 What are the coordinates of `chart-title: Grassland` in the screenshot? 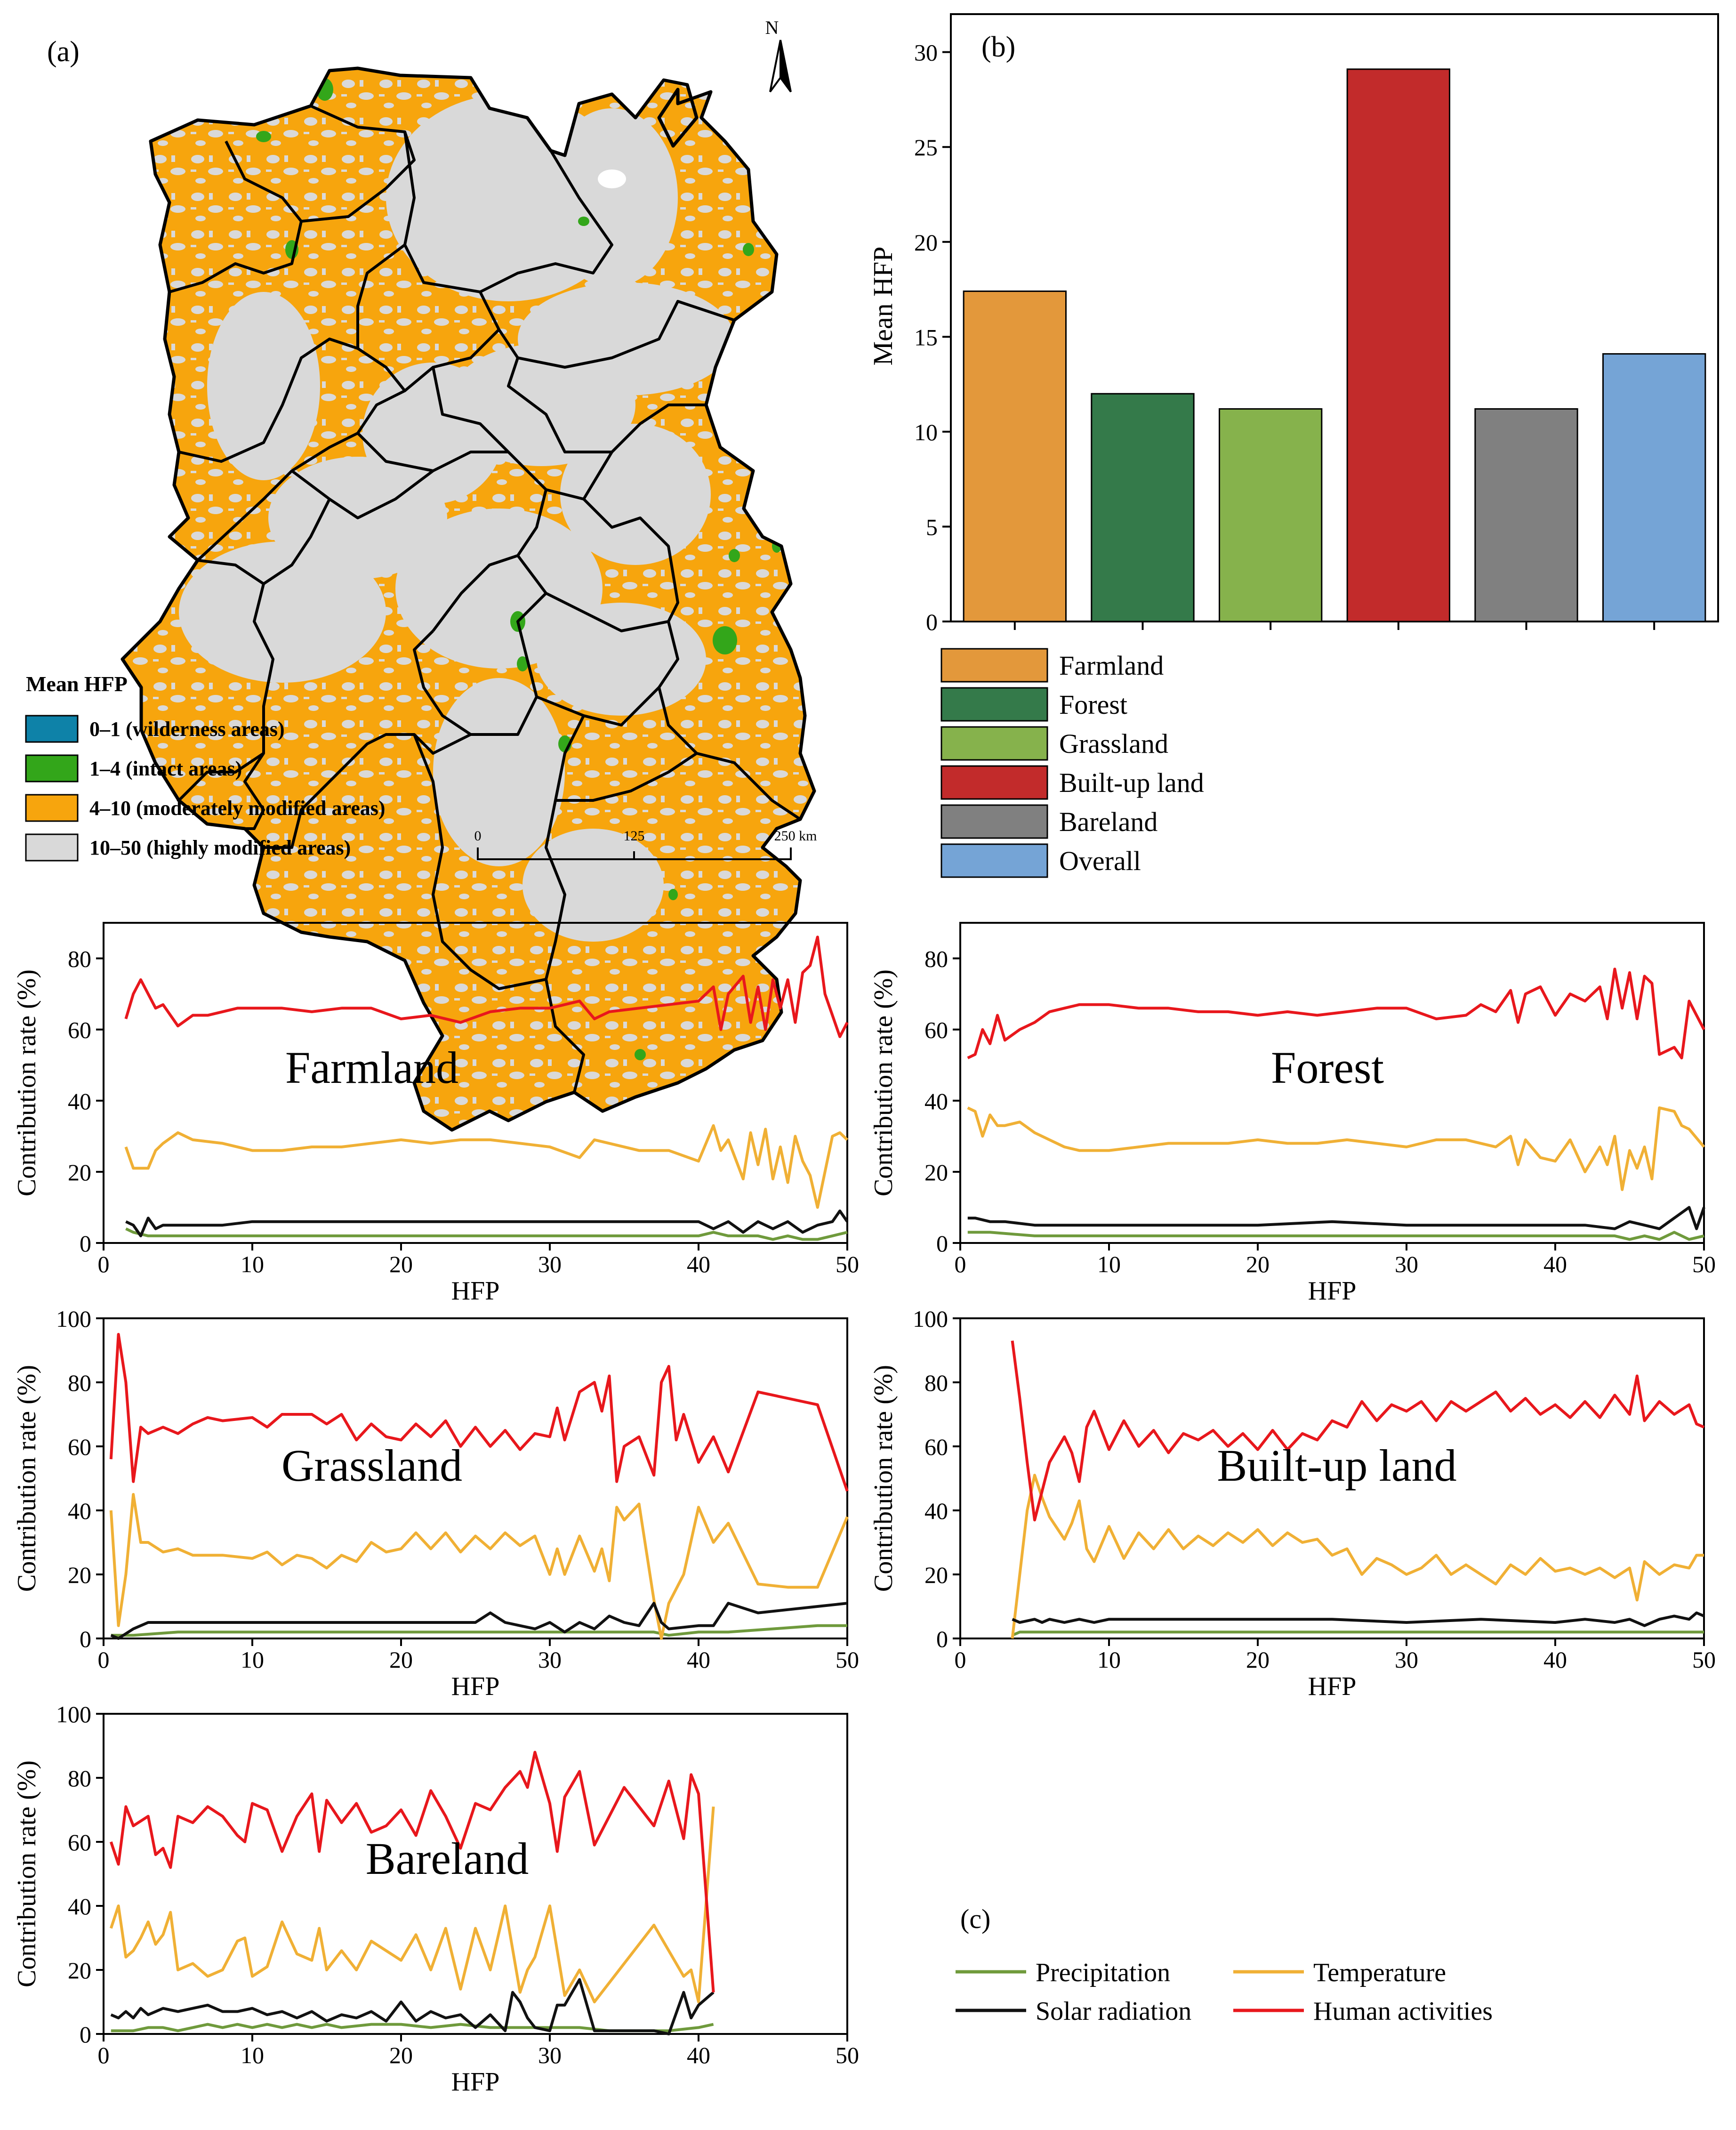 It's located at (371, 1465).